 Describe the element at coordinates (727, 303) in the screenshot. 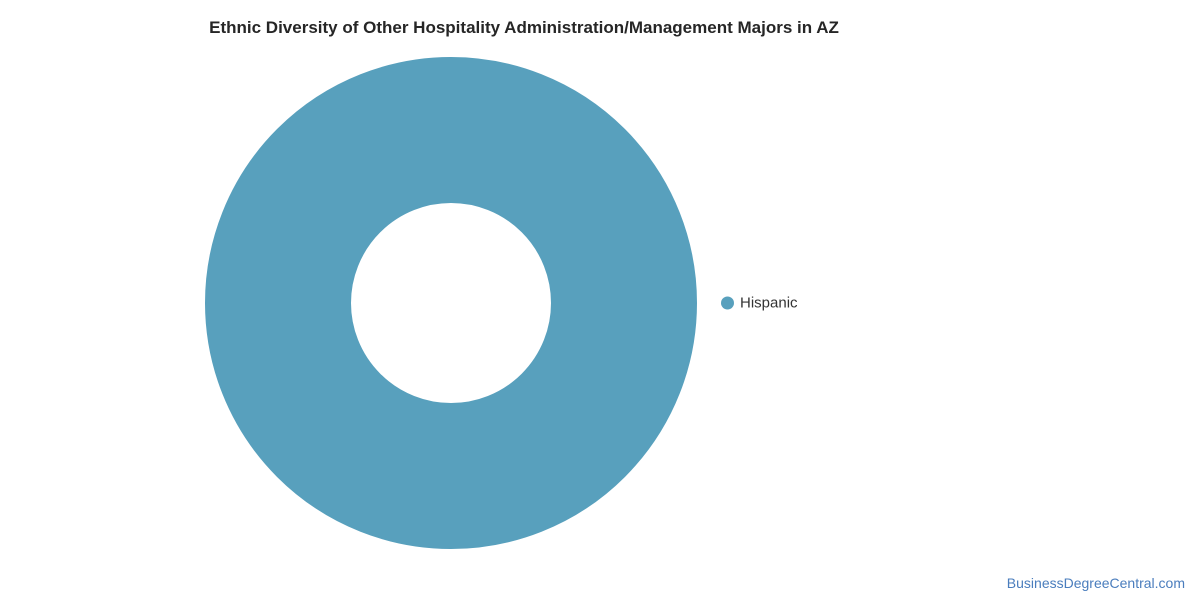

I see `legend-marker-icon` at that location.